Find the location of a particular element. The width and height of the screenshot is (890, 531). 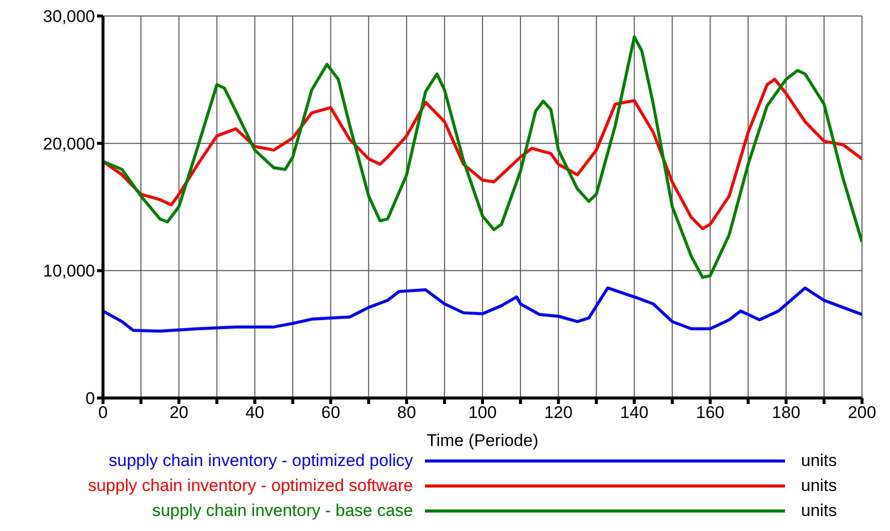

x-tick-label: 120 is located at coordinates (558, 412).